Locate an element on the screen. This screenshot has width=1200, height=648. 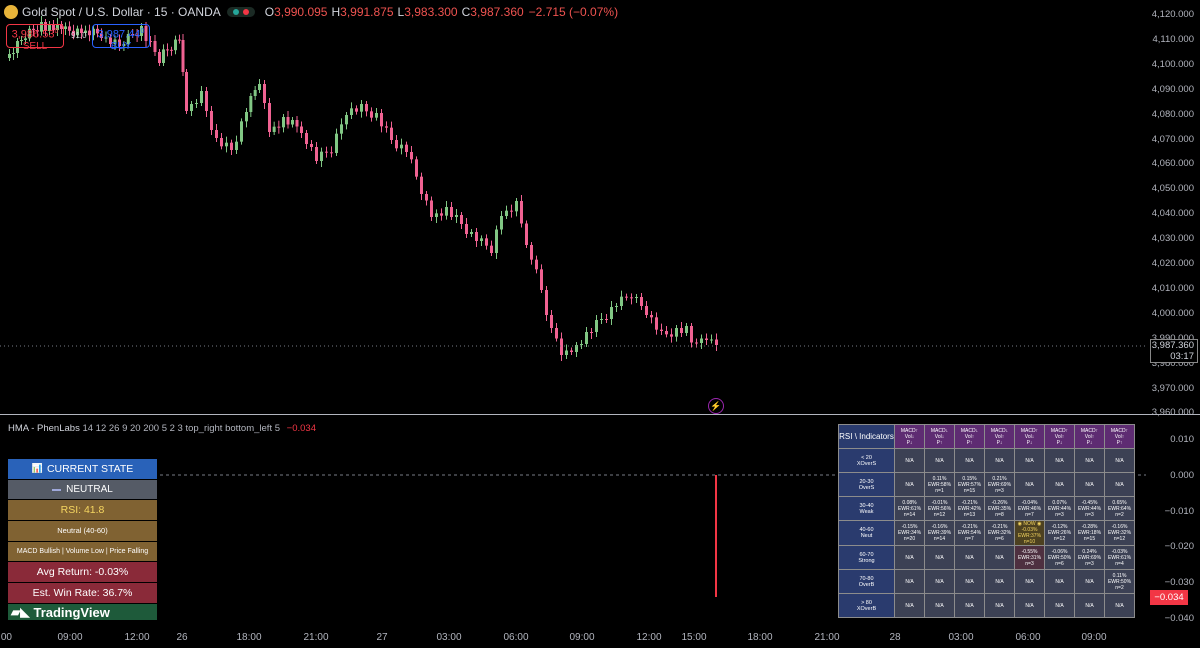
time-axis-label: 26 is located at coordinates (182, 637).